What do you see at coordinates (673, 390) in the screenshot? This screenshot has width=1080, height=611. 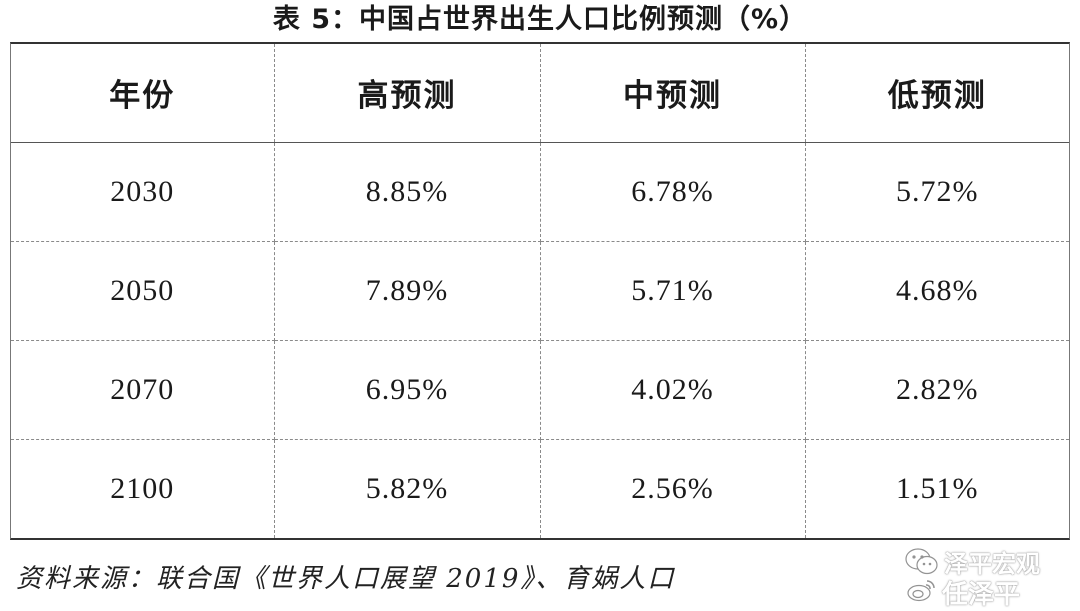 I see `cell-medium: 4.02%` at bounding box center [673, 390].